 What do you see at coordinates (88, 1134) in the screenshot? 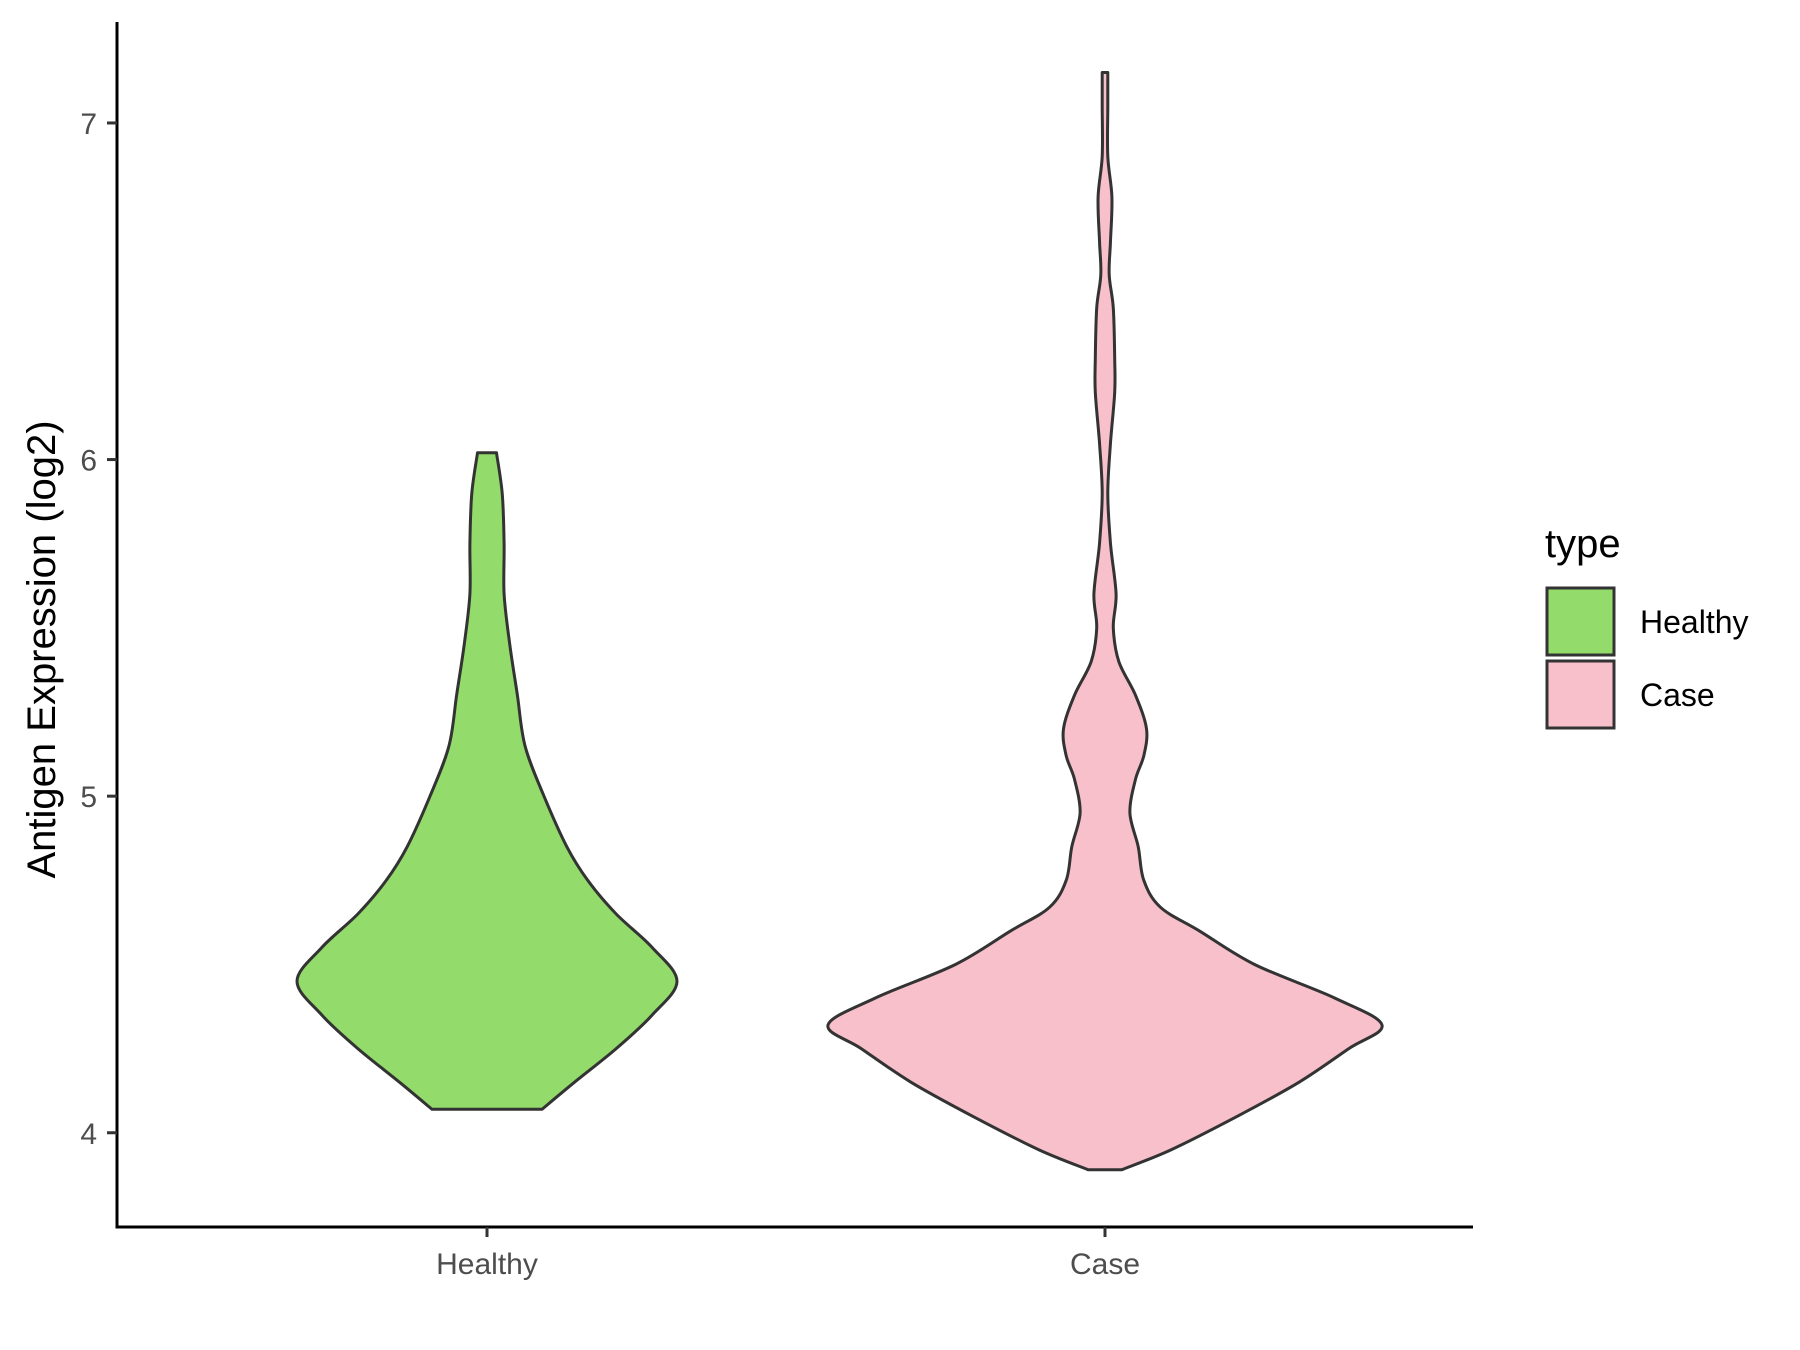
I see `y-tick-label: 4` at bounding box center [88, 1134].